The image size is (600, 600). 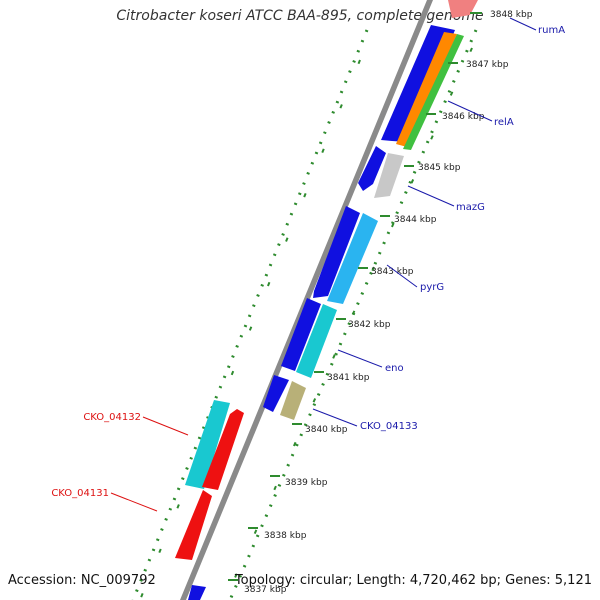 I want to click on gene-label-relA: relA, so click(x=480, y=114).